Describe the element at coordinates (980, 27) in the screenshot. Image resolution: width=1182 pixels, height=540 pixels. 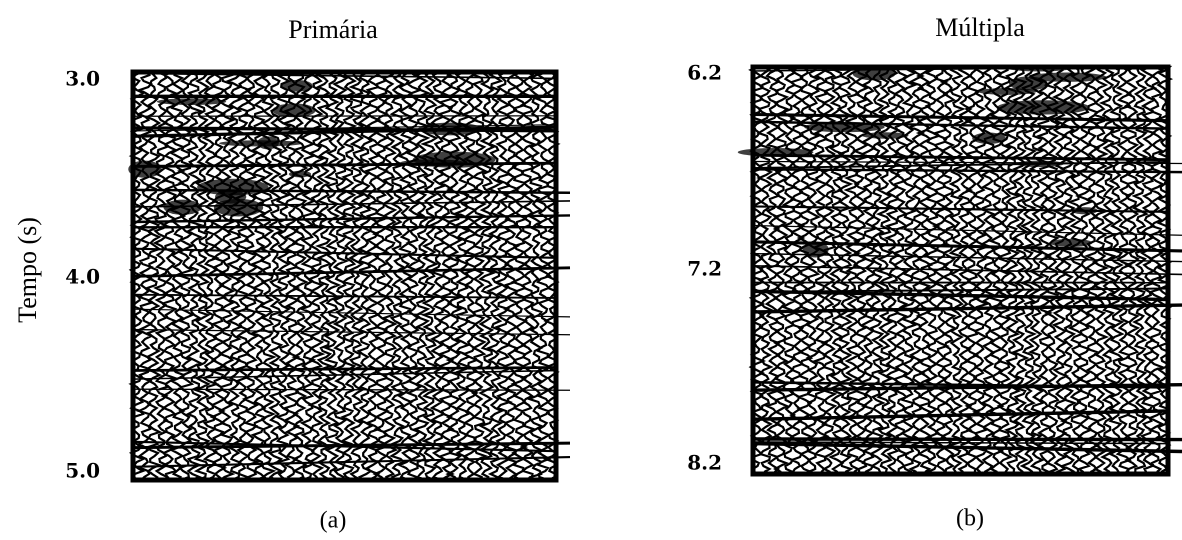
I see `panel-title: Múltipla` at that location.